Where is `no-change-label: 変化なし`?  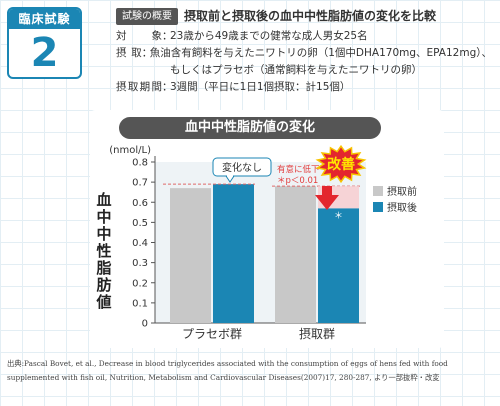 no-change-label: 変化なし is located at coordinates (242, 167).